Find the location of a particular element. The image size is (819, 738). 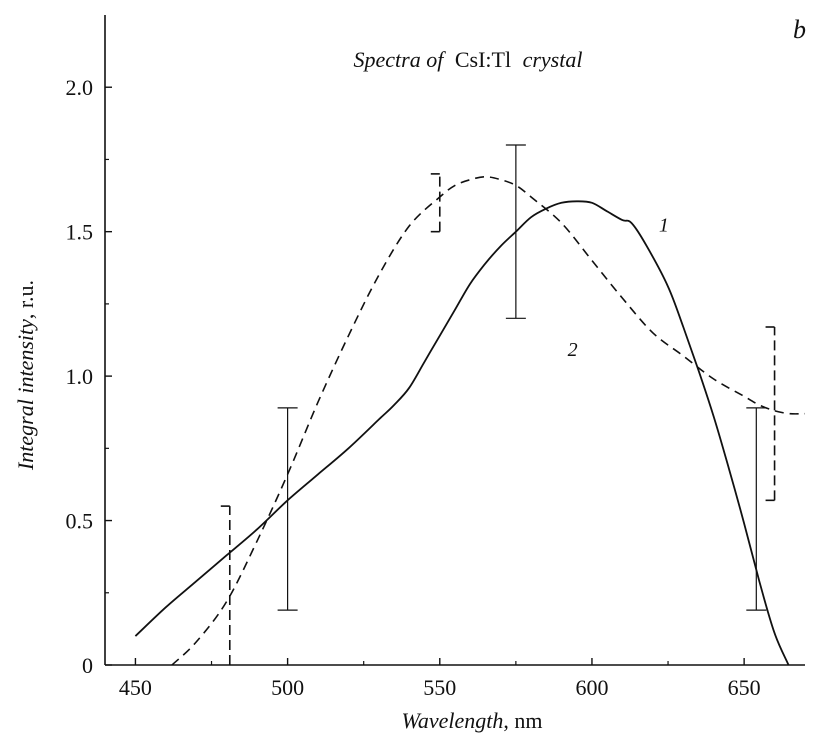

y-tick-label: 0 is located at coordinates (87, 665).